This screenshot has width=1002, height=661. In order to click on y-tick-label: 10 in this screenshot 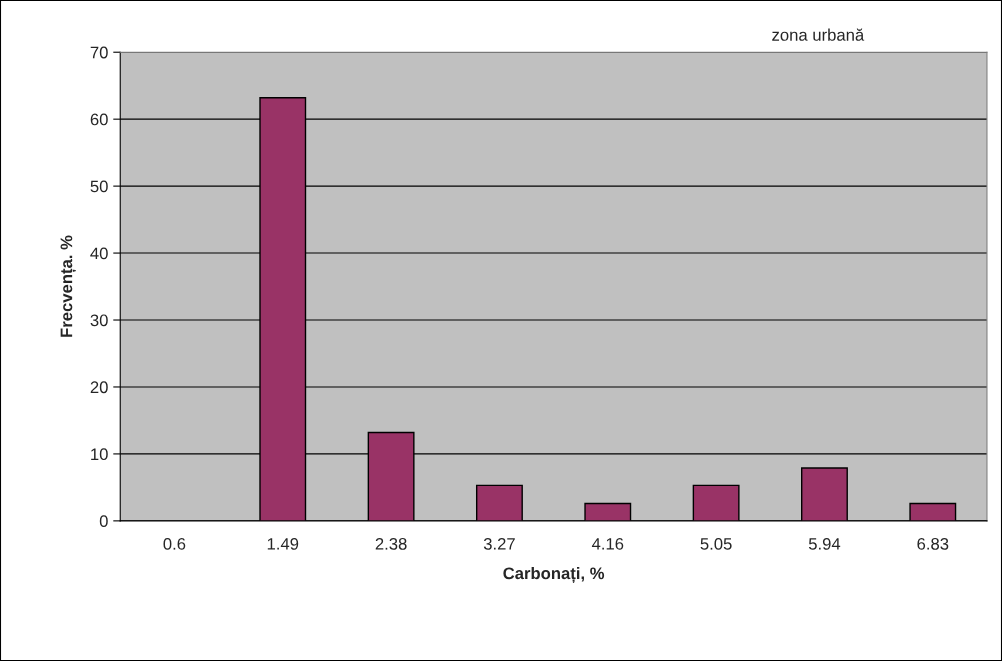, I will do `click(99, 454)`.